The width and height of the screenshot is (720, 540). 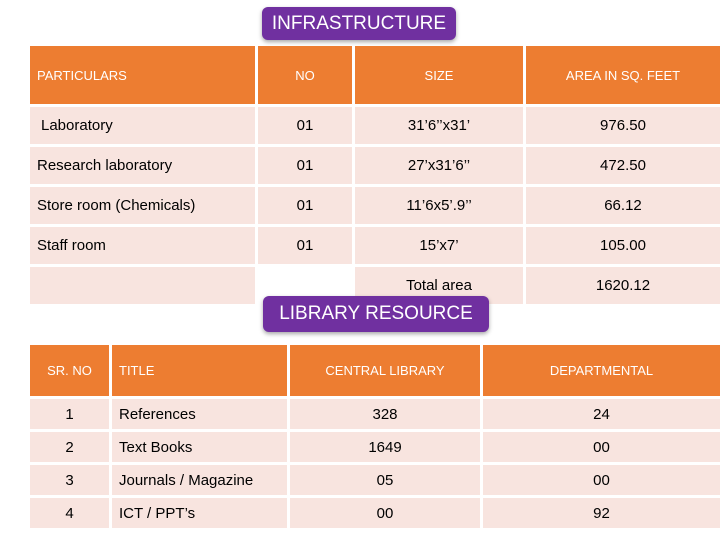 I want to click on table-row: 3 Journals / Magazine 05 00, so click(x=375, y=480).